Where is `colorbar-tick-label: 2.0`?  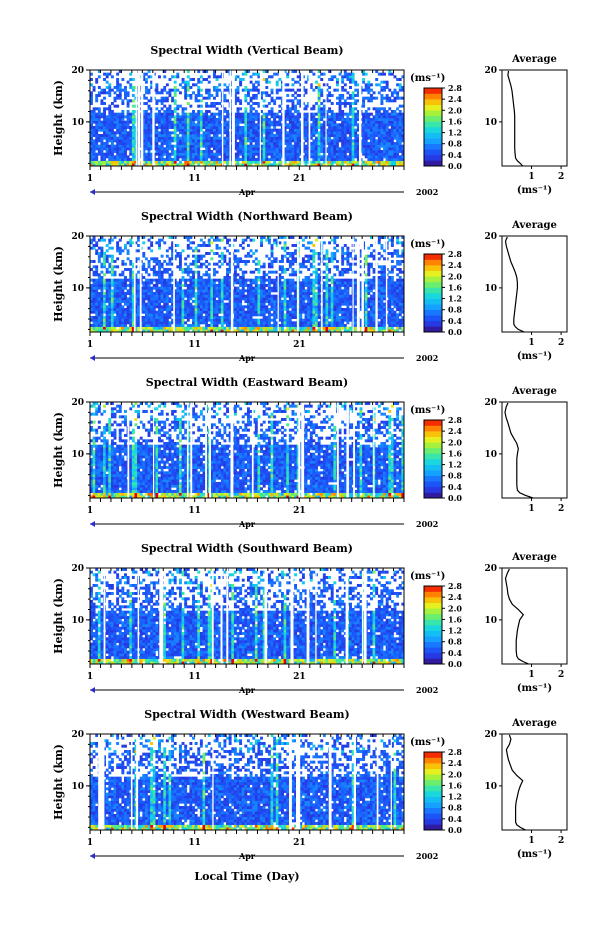
colorbar-tick-label: 2.0 is located at coordinates (455, 442).